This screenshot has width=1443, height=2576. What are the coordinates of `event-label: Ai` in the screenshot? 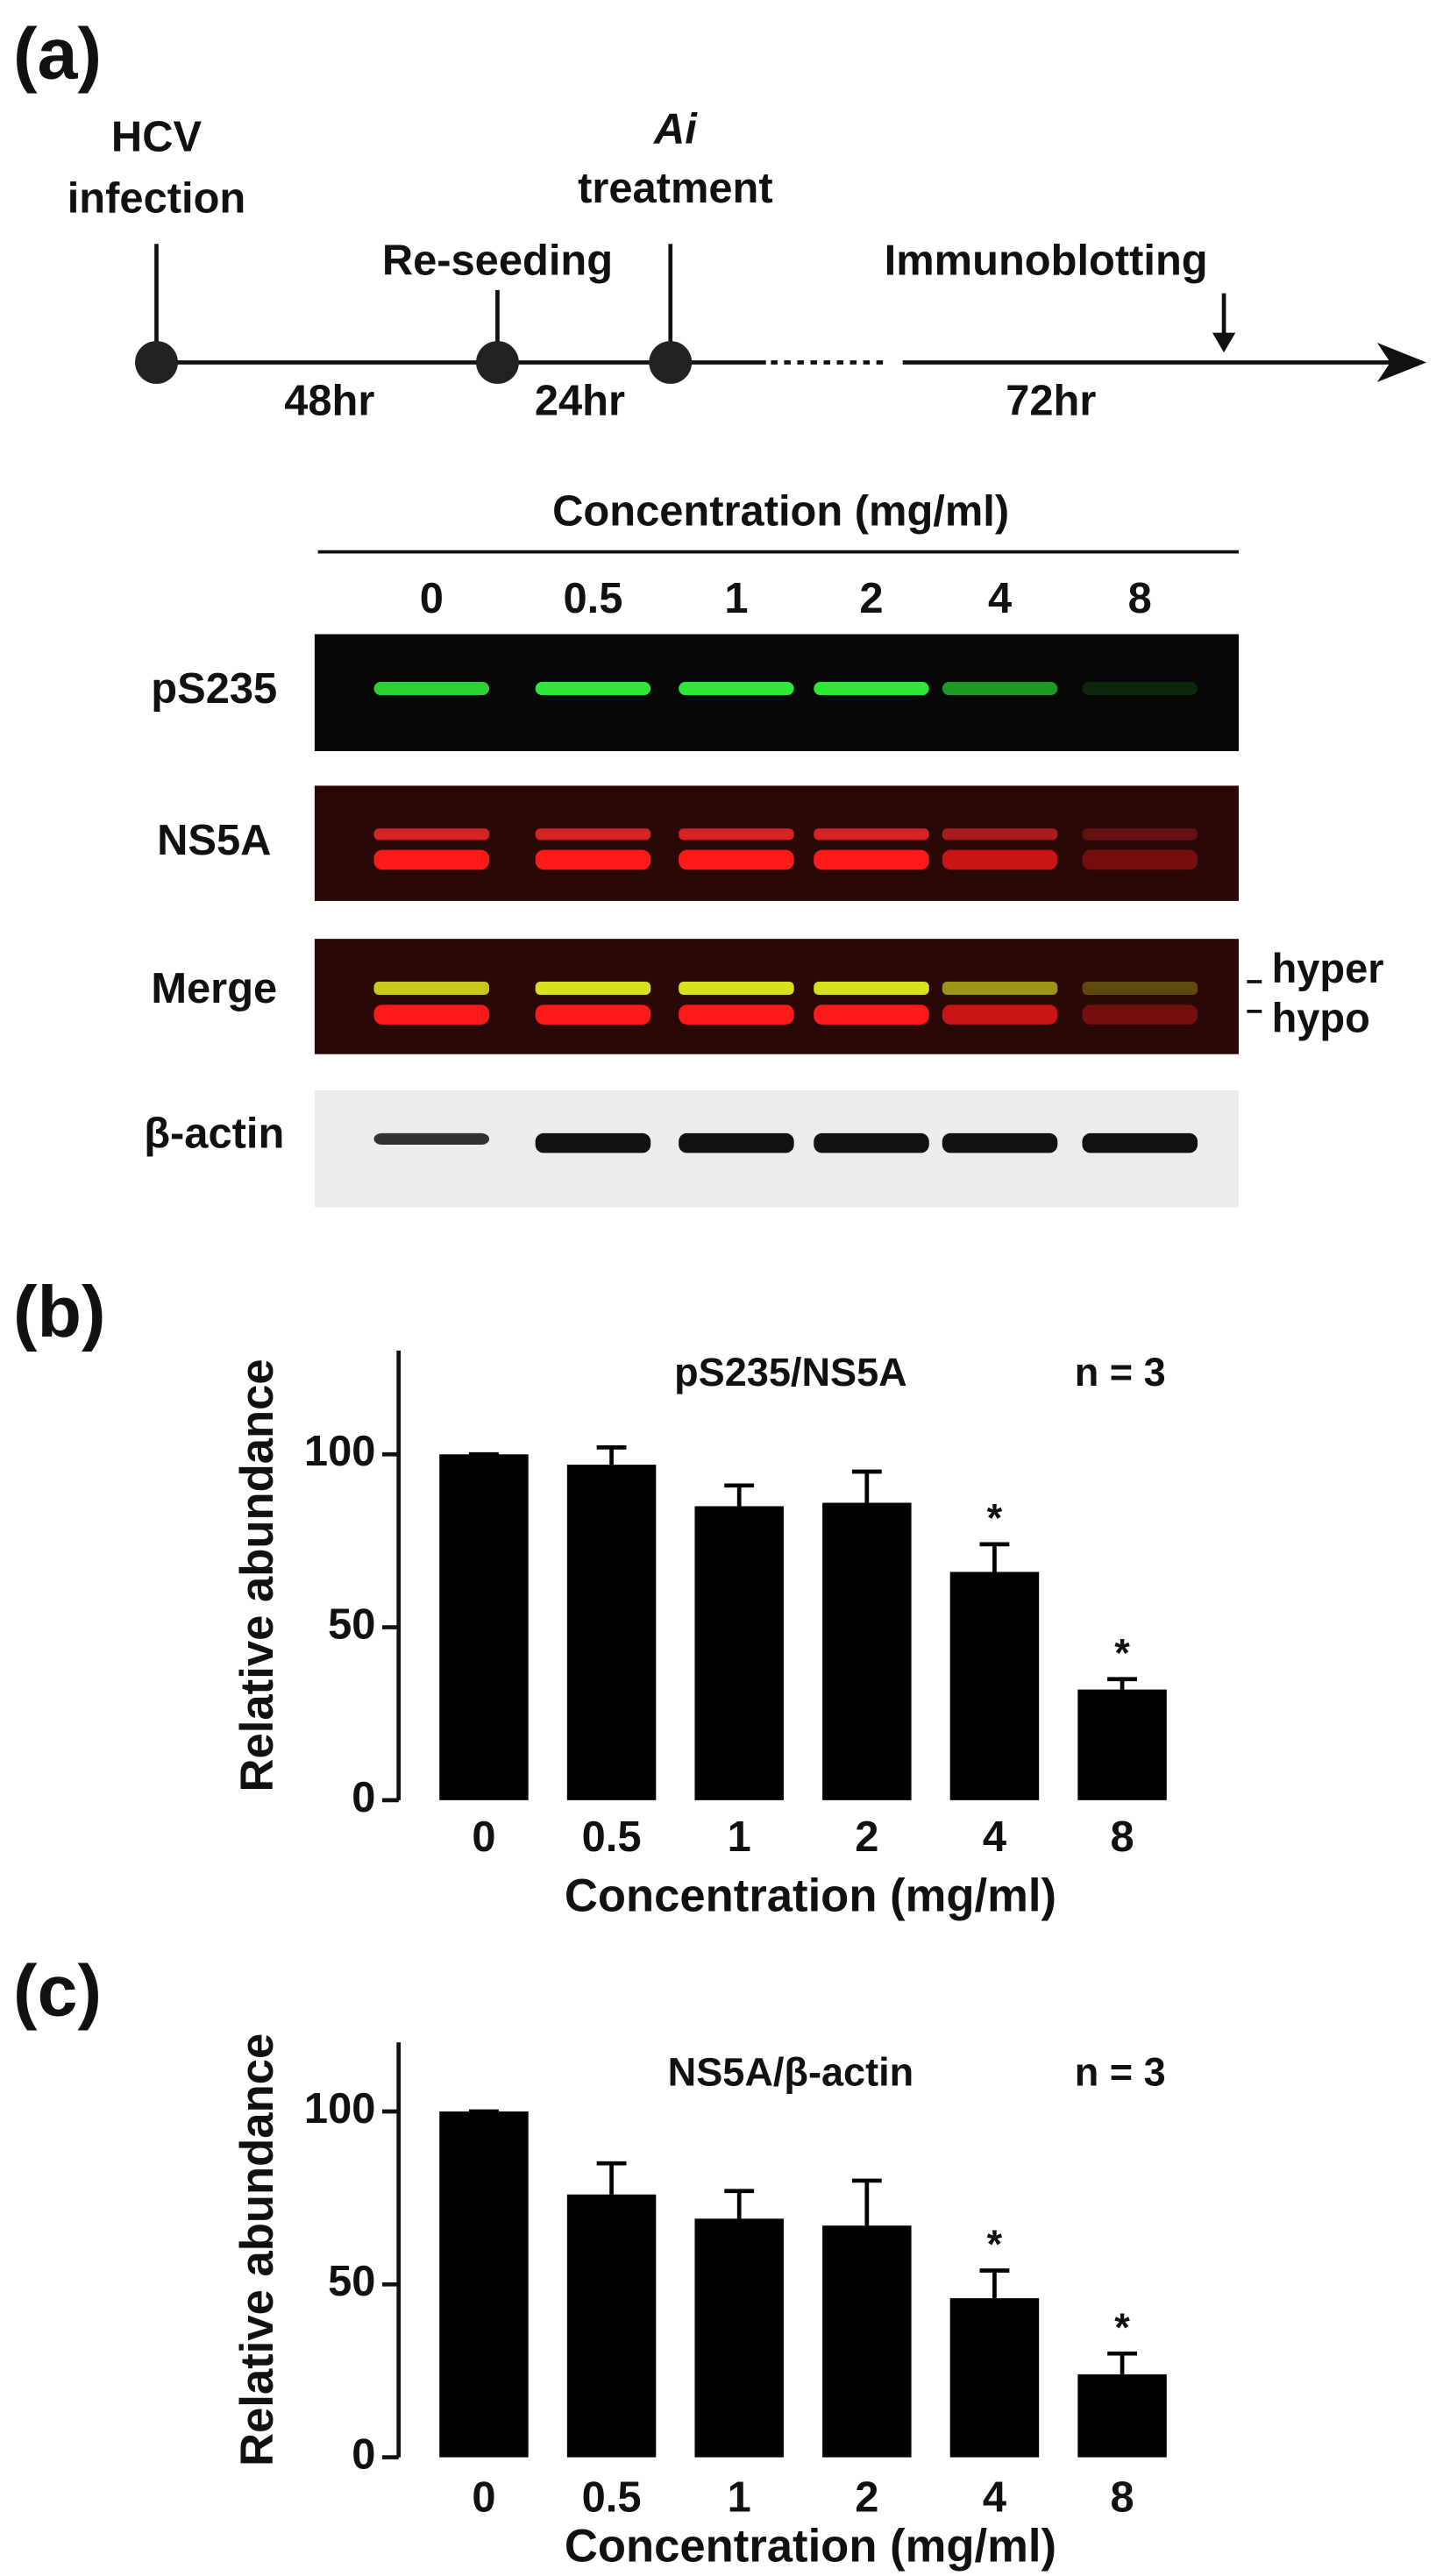 It's located at (675, 129).